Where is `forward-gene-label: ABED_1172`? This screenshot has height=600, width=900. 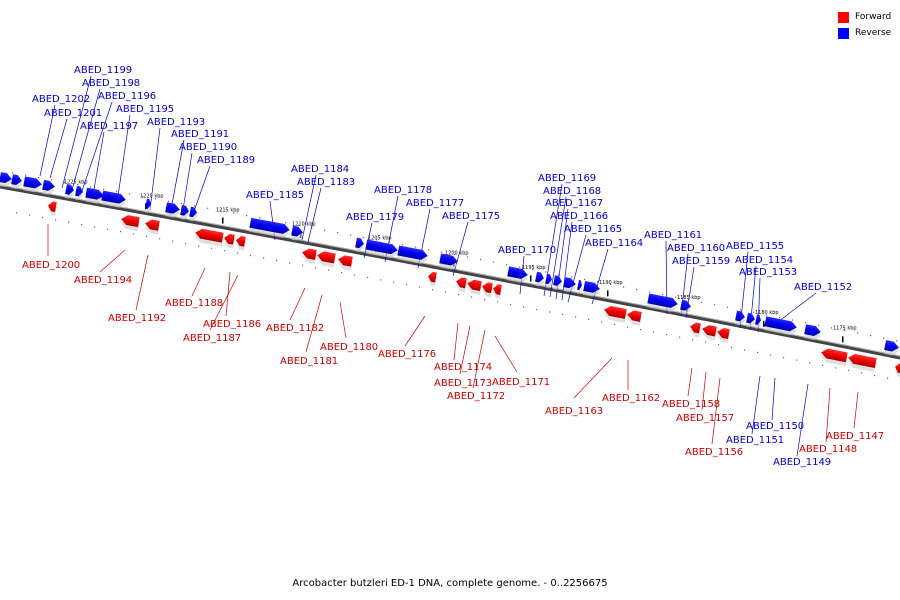 forward-gene-label: ABED_1172 is located at coordinates (476, 396).